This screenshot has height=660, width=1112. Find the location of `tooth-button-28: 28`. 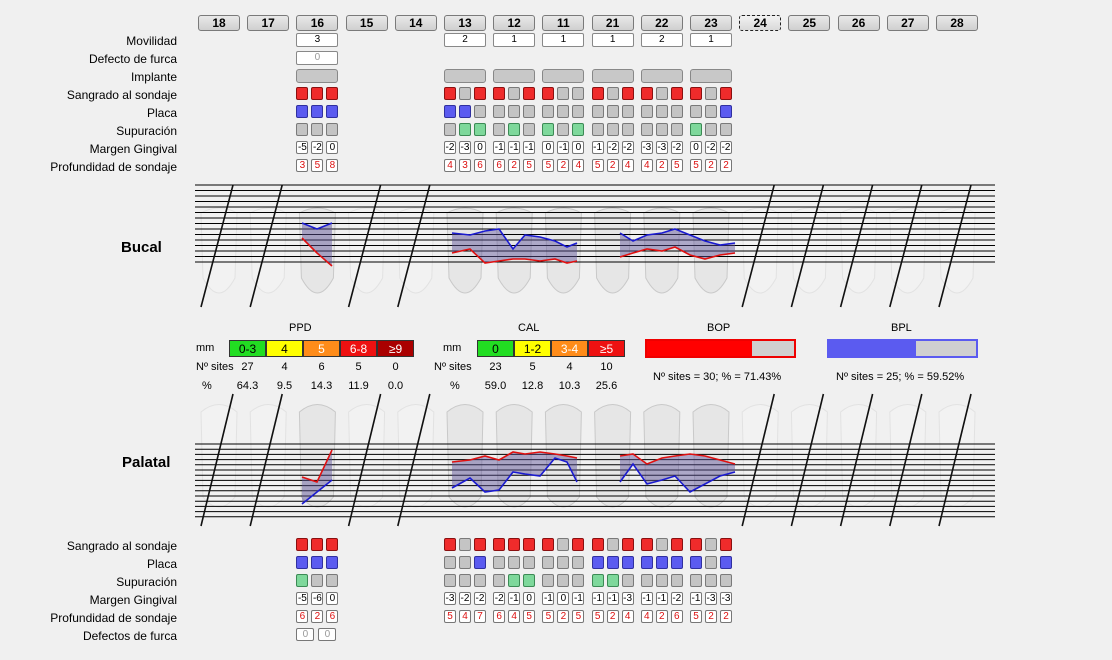

tooth-button-28: 28 is located at coordinates (957, 23).